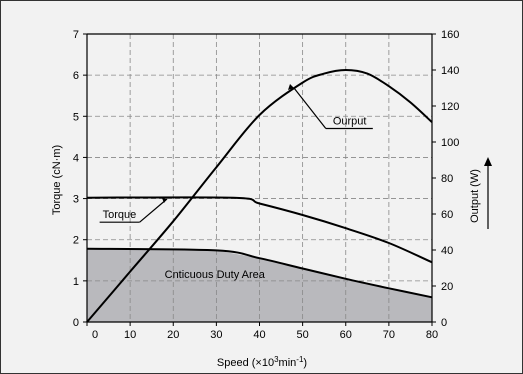 The width and height of the screenshot is (523, 374). What do you see at coordinates (450, 35) in the screenshot?
I see `y-right-tick-label: 160` at bounding box center [450, 35].